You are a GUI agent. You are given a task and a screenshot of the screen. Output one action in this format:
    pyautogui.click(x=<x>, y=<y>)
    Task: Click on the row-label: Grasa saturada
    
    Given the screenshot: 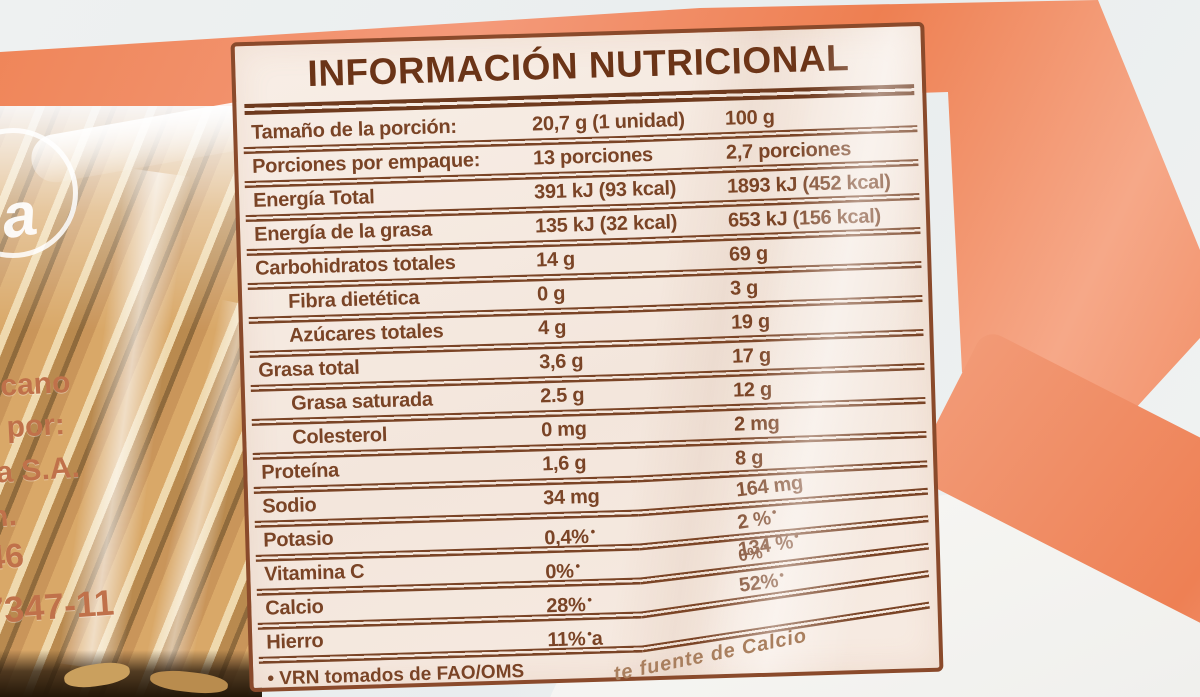 What is the action you would take?
    pyautogui.click(x=361, y=401)
    